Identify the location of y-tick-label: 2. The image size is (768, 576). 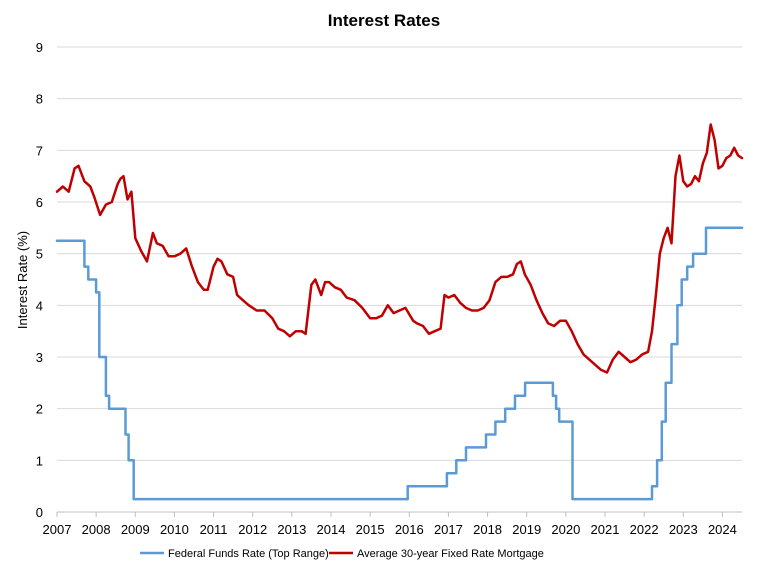
(39, 409).